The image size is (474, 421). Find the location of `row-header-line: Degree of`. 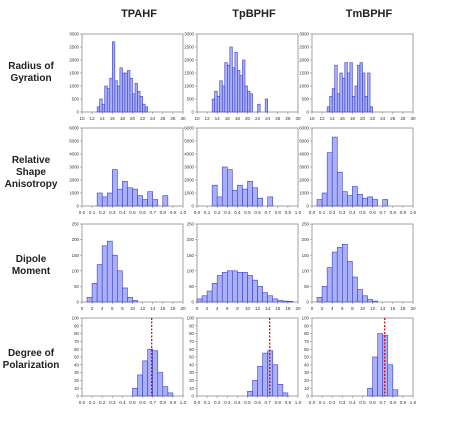

row-header-line: Degree of is located at coordinates (31, 353).